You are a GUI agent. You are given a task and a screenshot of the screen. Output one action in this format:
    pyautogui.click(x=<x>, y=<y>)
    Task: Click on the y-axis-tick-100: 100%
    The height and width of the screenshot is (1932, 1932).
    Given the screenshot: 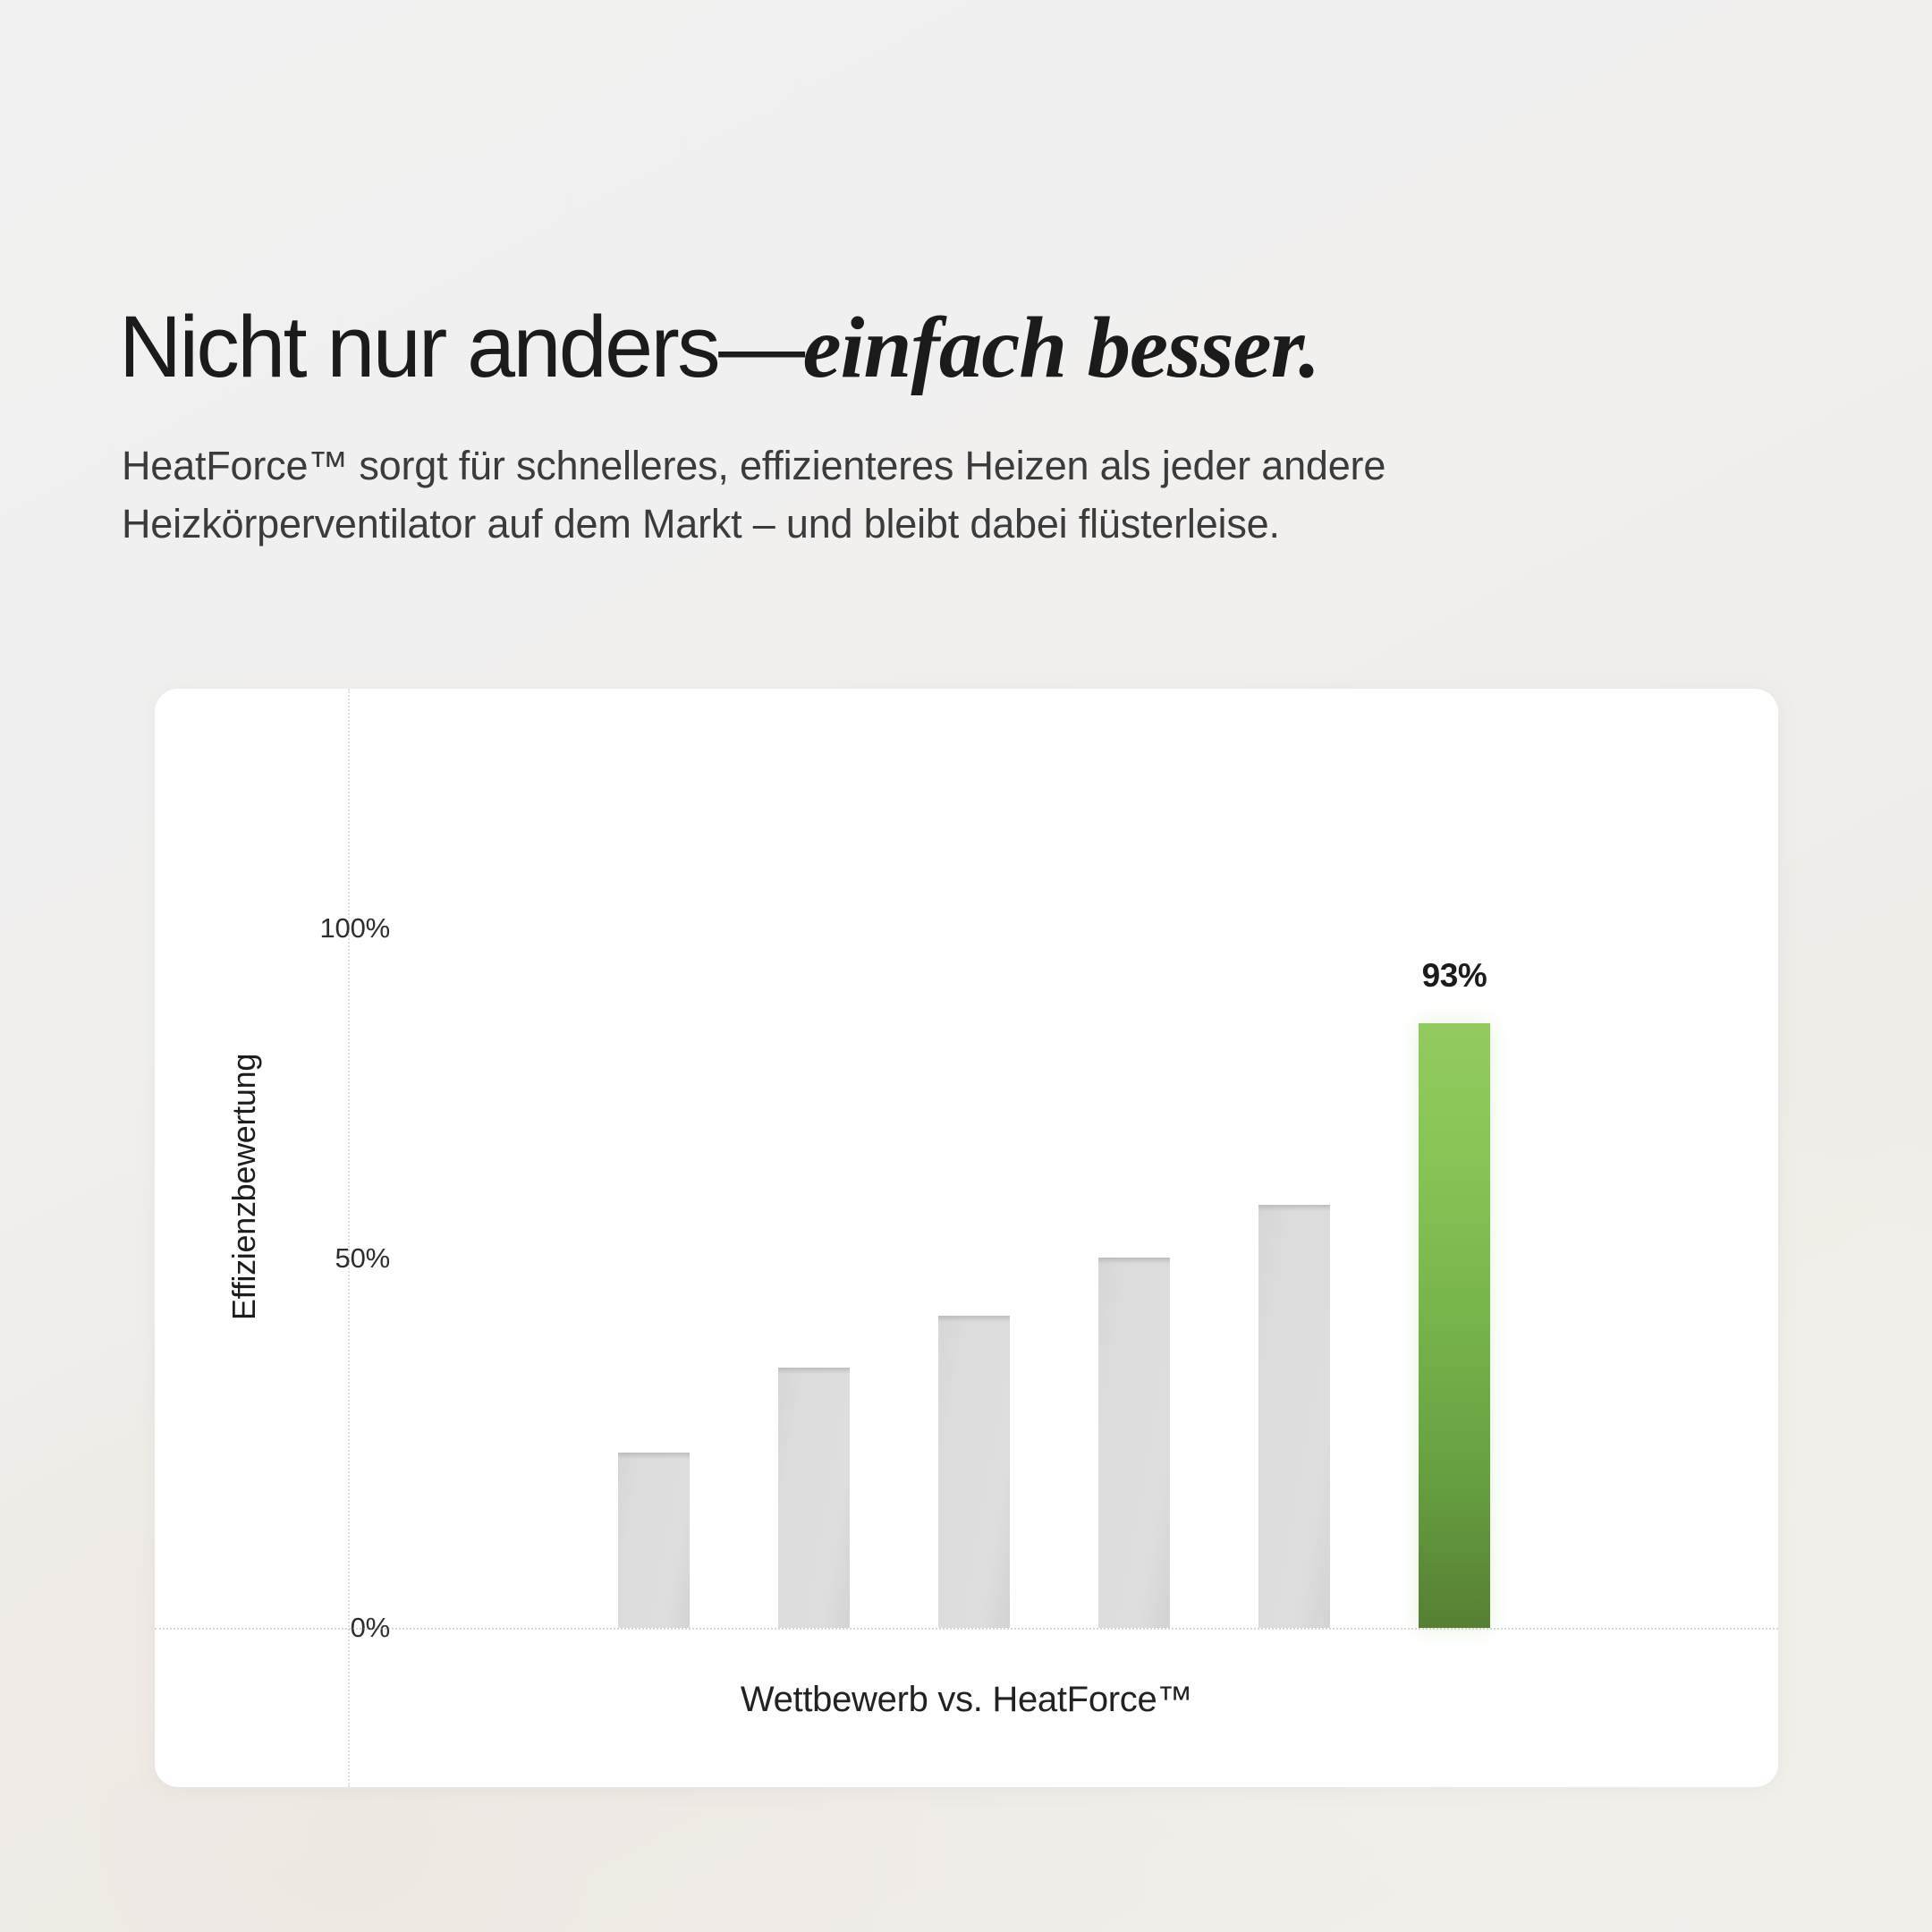 What is the action you would take?
    pyautogui.click(x=355, y=928)
    